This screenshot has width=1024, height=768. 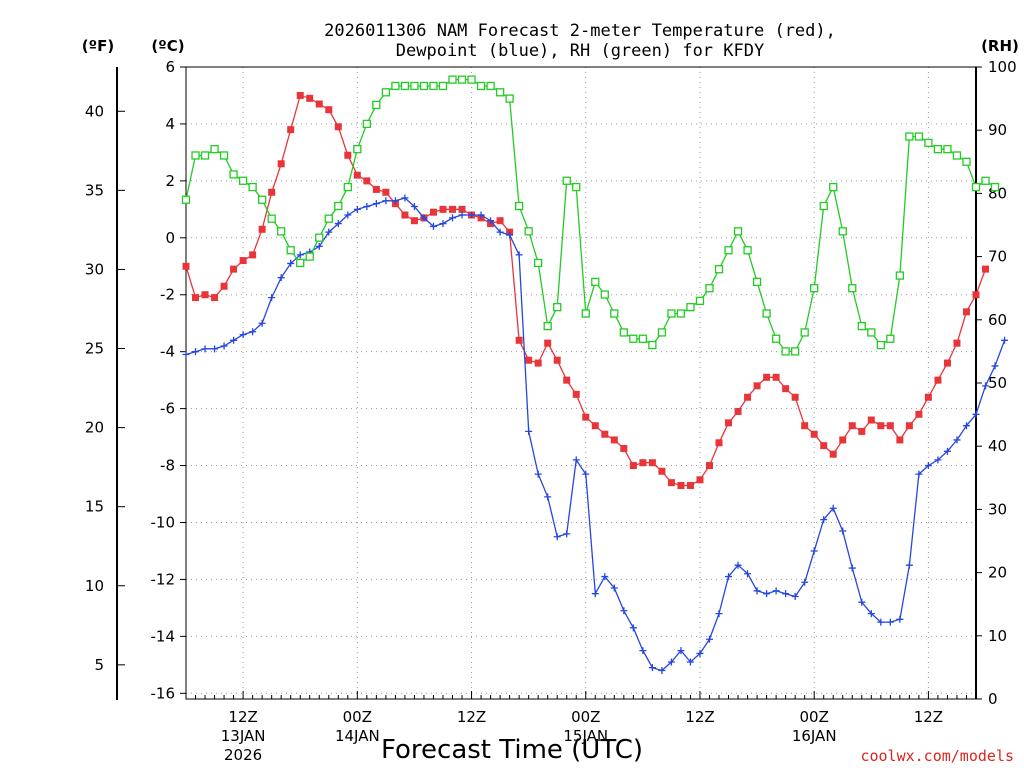 I want to click on fahrenheit-tick-label: 30, so click(x=94, y=269).